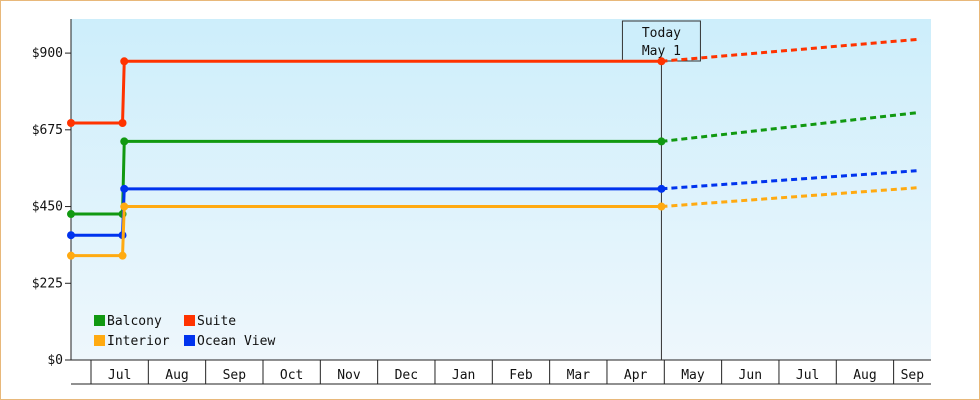  What do you see at coordinates (291, 375) in the screenshot?
I see `x-tick-label: Oct` at bounding box center [291, 375].